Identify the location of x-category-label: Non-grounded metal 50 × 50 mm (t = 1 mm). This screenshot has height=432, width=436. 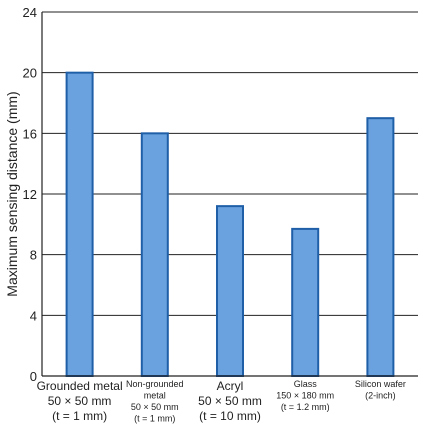
(155, 401).